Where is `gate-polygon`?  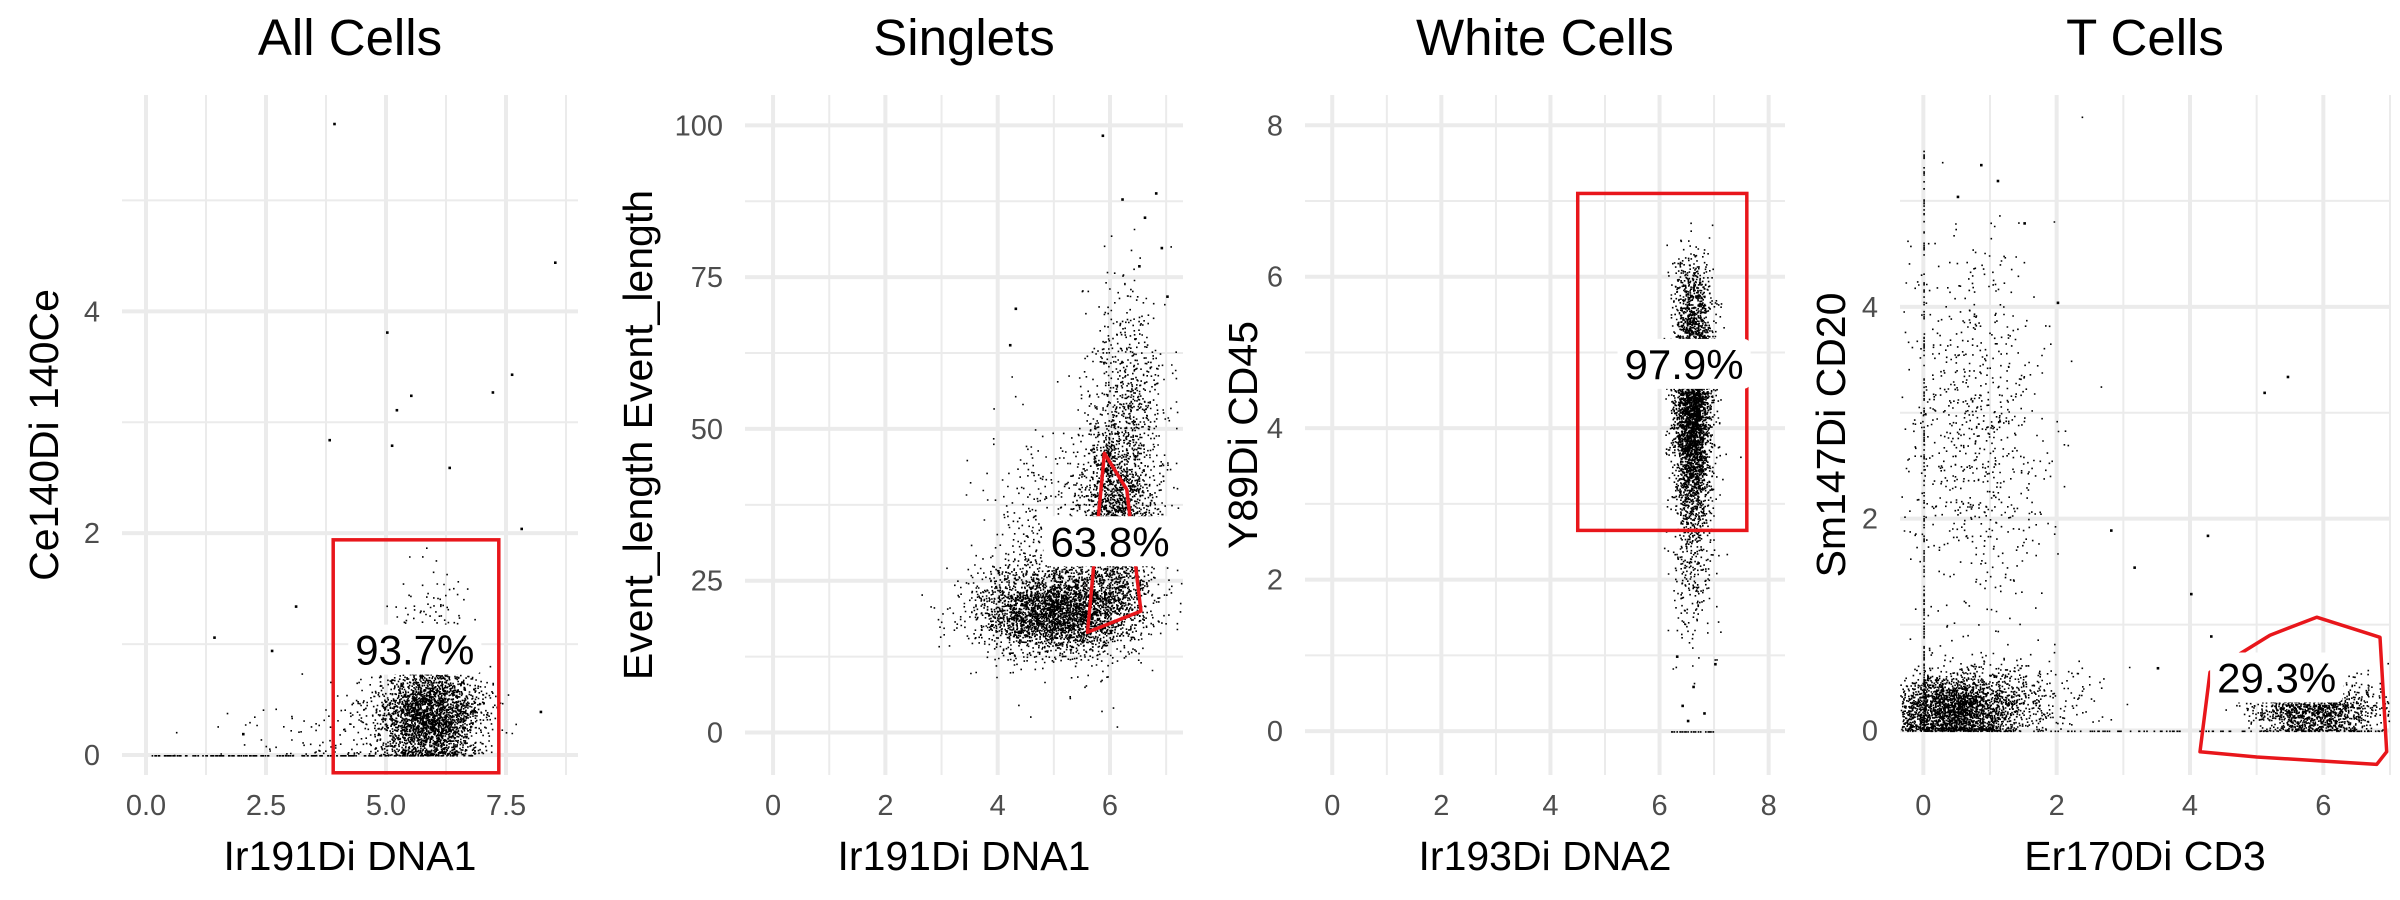
gate-polygon is located at coordinates (1114, 543).